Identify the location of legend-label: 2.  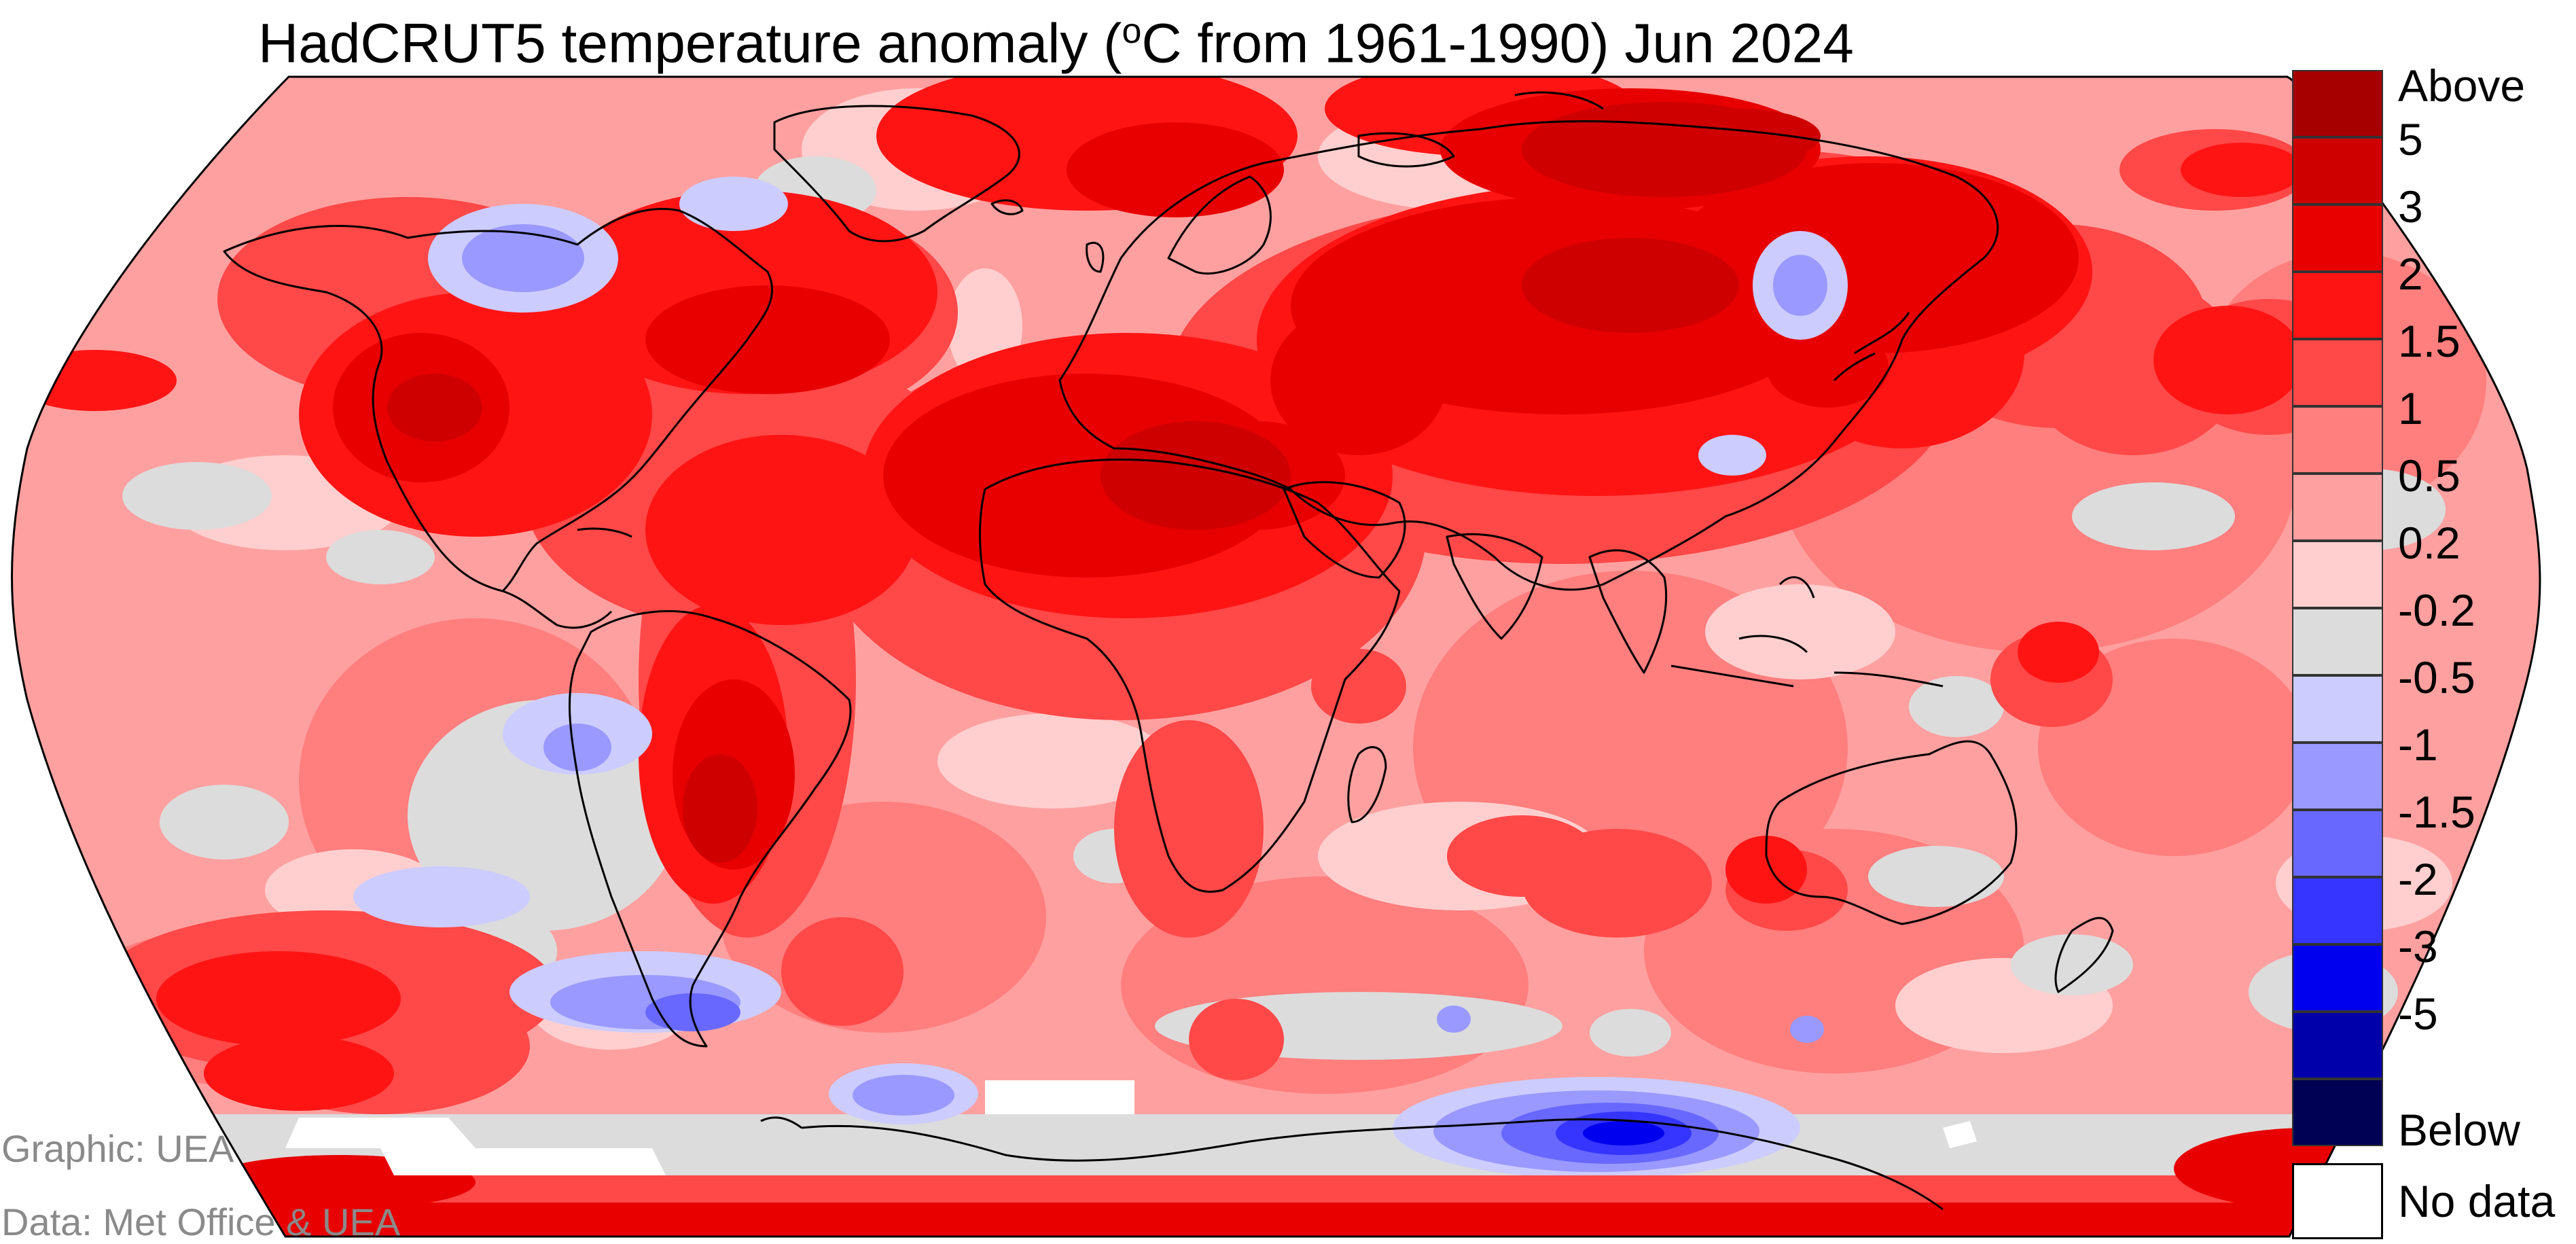
(2410, 274).